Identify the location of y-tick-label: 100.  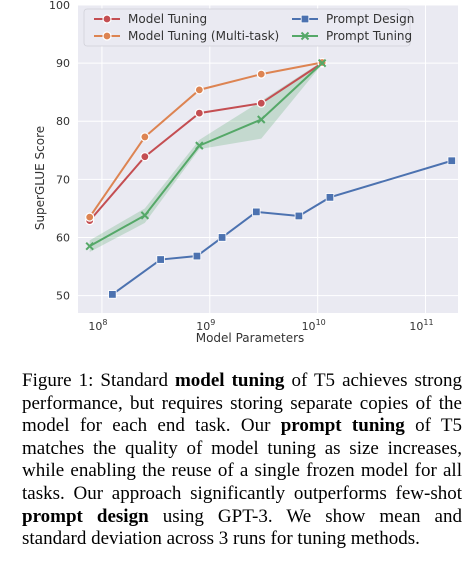
(59, 6).